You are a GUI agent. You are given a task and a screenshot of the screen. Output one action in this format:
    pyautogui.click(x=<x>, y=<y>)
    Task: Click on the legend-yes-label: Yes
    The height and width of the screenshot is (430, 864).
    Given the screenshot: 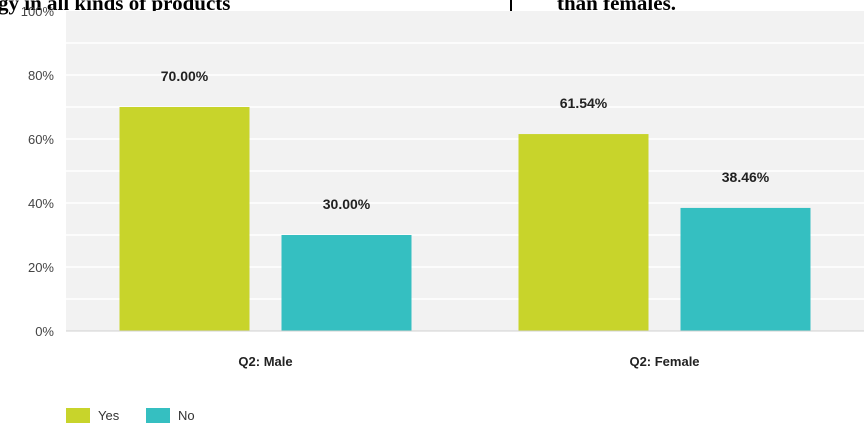 What is the action you would take?
    pyautogui.click(x=109, y=415)
    